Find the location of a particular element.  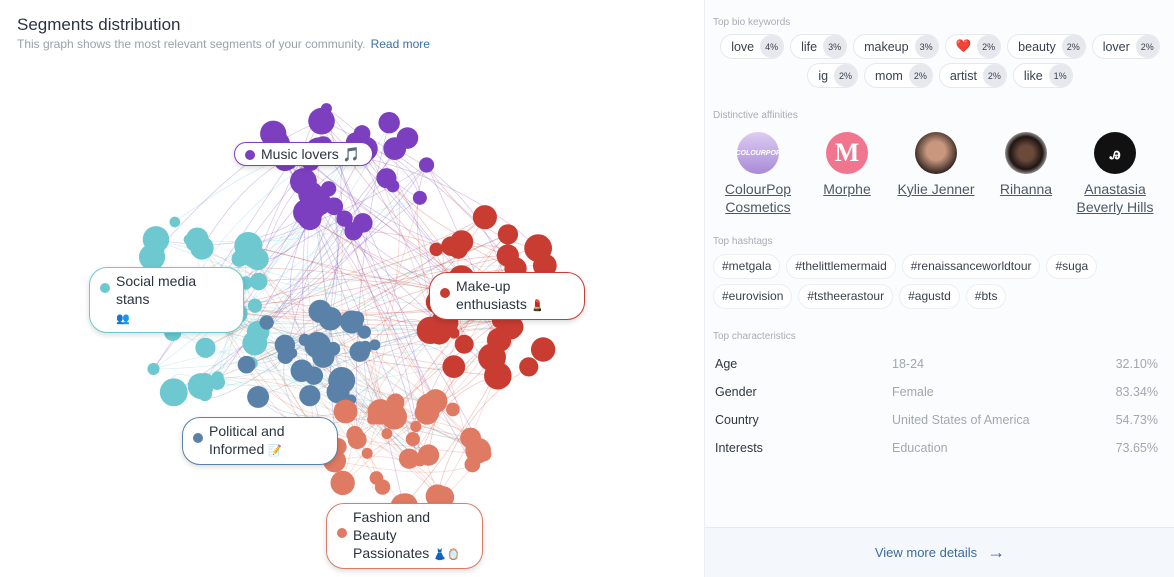

keyword-chip: ❤️ 2% is located at coordinates (973, 46).